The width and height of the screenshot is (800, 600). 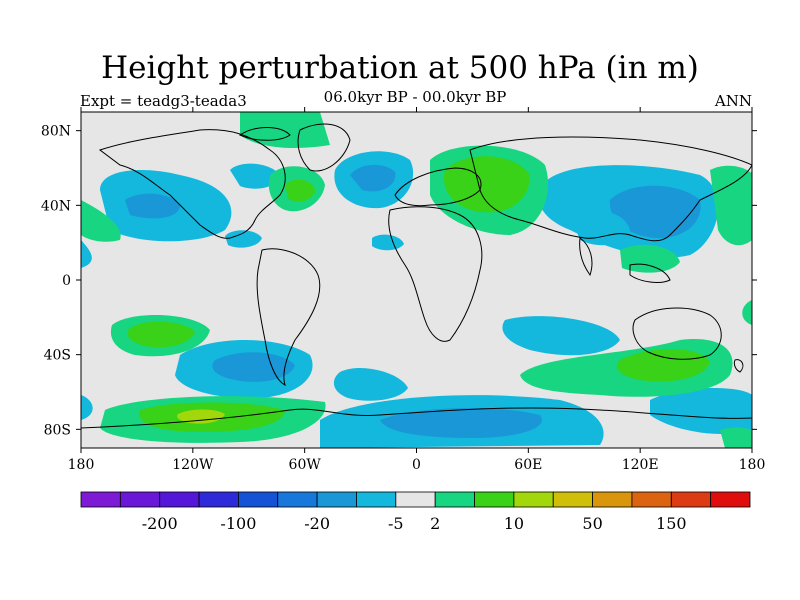 I want to click on pos-core-spacific-n, so click(x=161, y=334).